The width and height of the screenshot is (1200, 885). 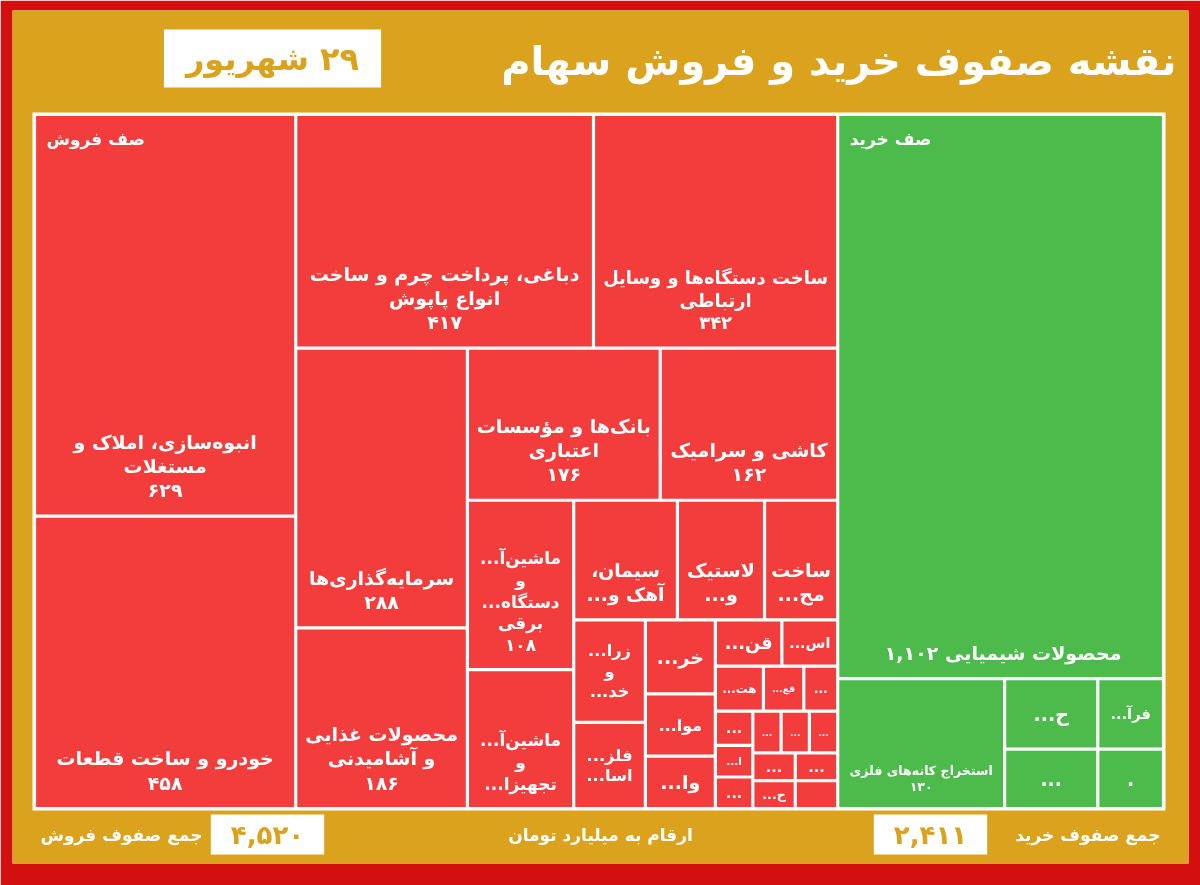 What do you see at coordinates (164, 454) in the screenshot?
I see `category-label: انبوه‌سازی، املاک و مستغلات` at bounding box center [164, 454].